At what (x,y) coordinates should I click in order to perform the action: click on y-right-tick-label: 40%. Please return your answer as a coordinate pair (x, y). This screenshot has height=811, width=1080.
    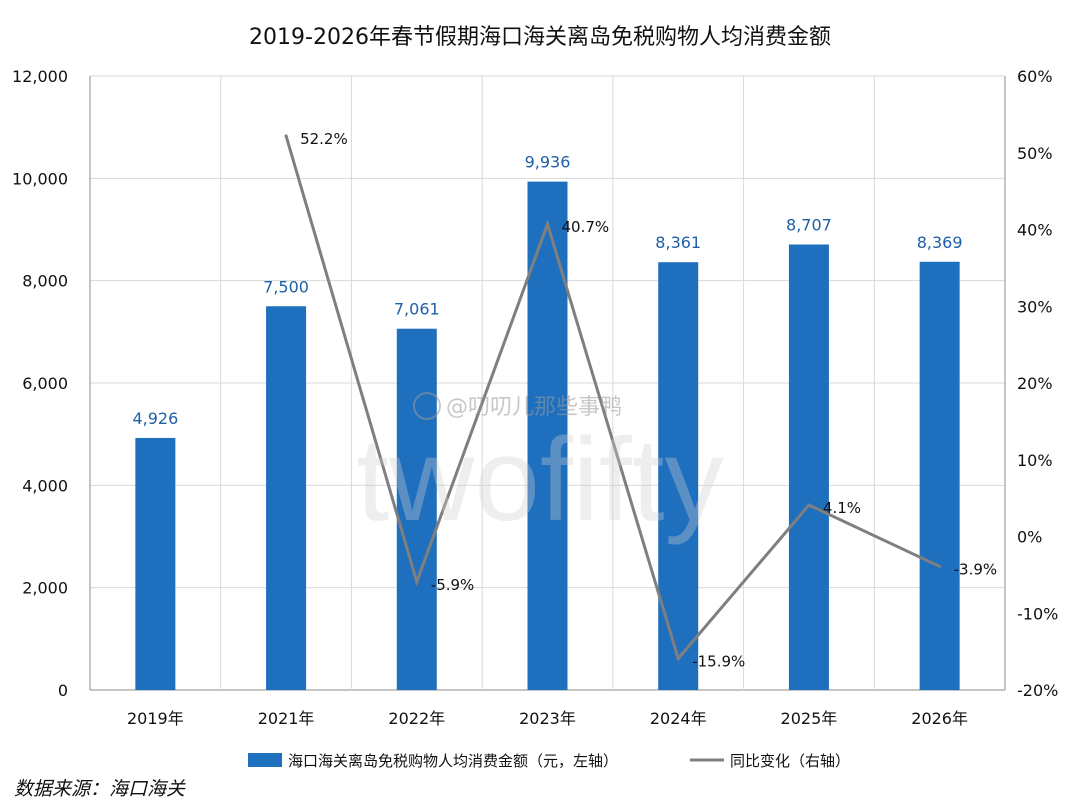
    Looking at the image, I should click on (1035, 230).